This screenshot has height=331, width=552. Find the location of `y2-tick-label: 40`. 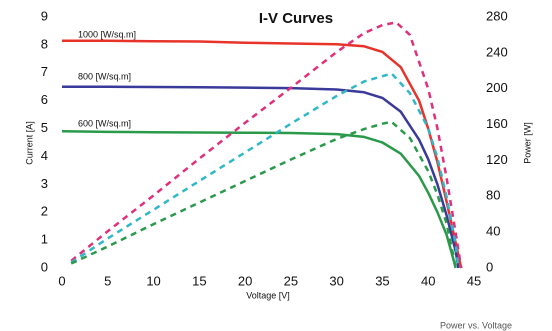

y2-tick-label: 40 is located at coordinates (493, 231).